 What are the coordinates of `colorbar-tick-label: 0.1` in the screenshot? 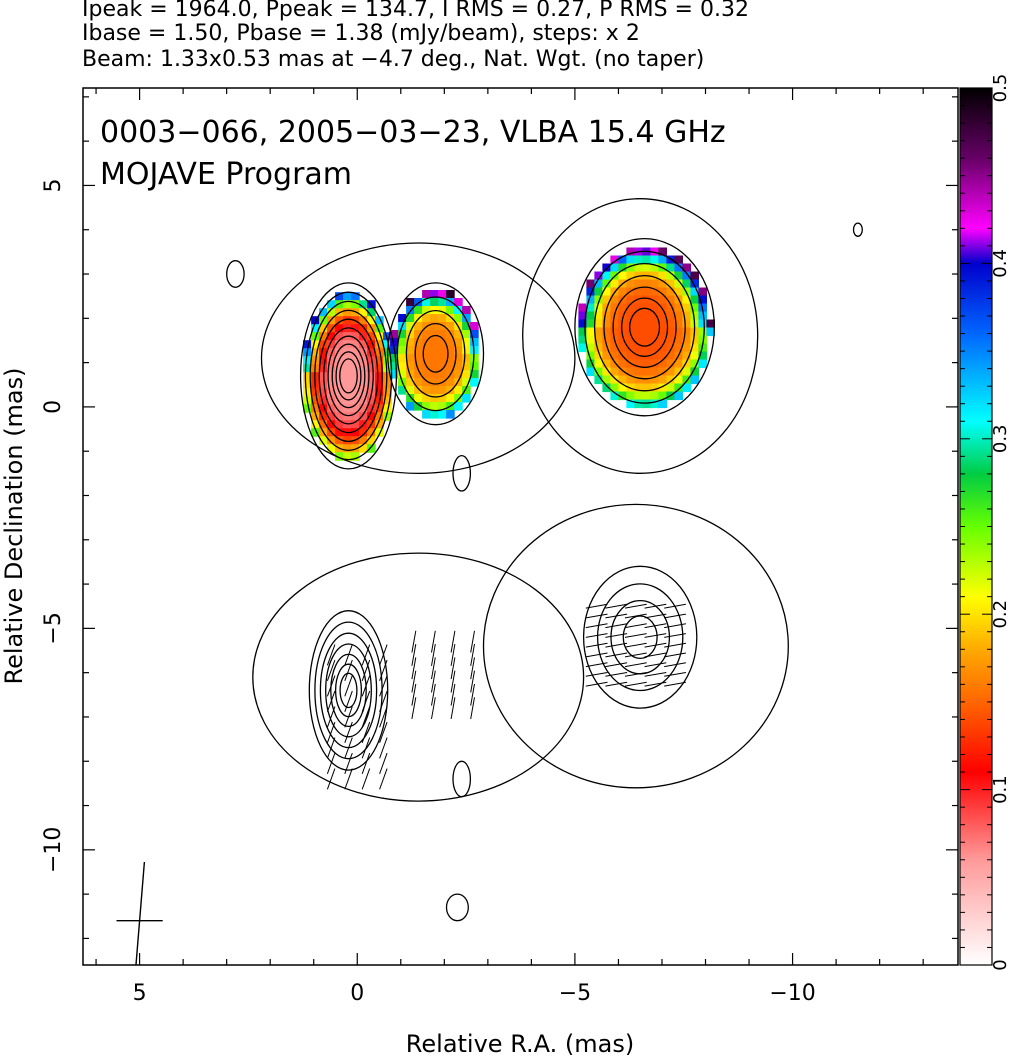 It's located at (1000, 789).